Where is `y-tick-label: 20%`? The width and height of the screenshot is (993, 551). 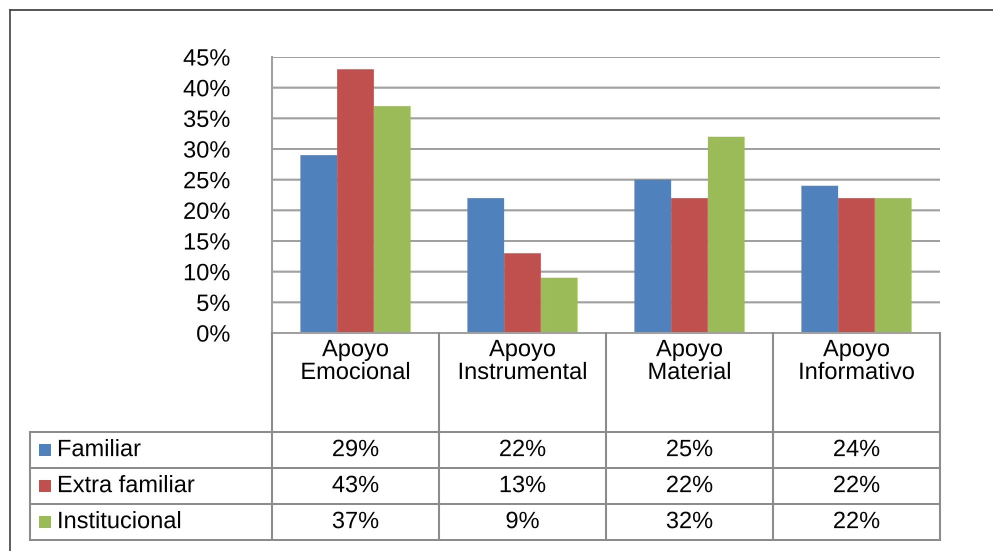 y-tick-label: 20% is located at coordinates (207, 211).